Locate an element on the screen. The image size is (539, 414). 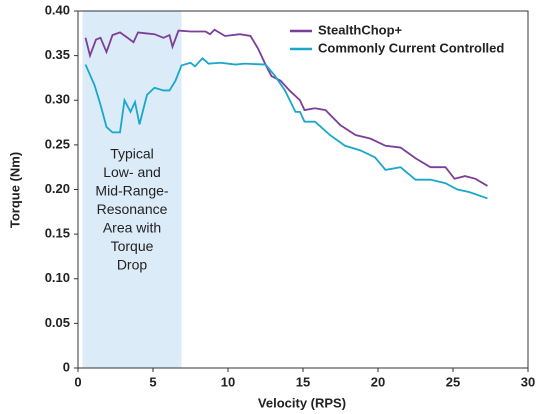
y-axis-label: Torque (Nm) is located at coordinates (14, 190).